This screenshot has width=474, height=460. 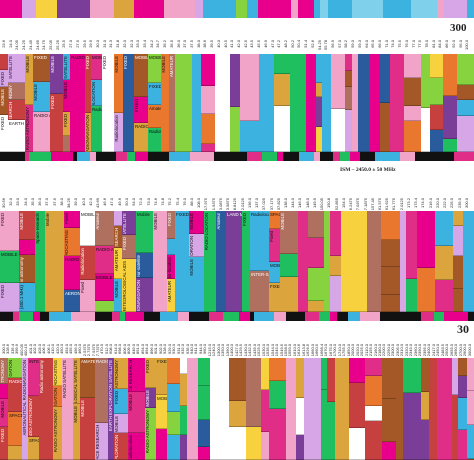 I want to click on frequency-tick-label: 31.3, so click(x=111, y=44).